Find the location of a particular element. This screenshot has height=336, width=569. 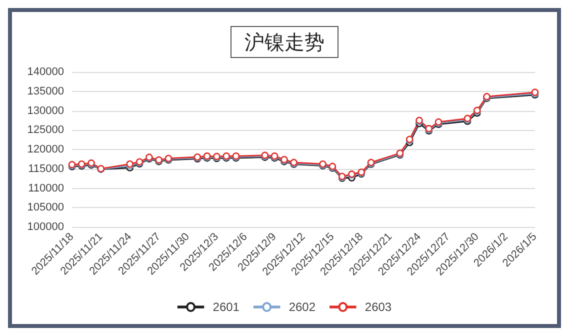

y-tick-label: 100000 is located at coordinates (45, 227).